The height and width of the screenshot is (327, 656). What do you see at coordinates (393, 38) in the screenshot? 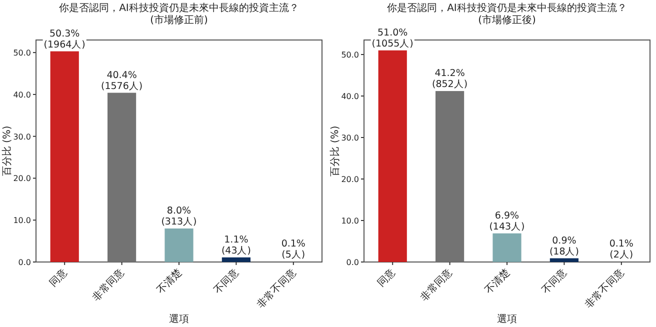
I see `data-label: 51.0% (1055人)` at bounding box center [393, 38].